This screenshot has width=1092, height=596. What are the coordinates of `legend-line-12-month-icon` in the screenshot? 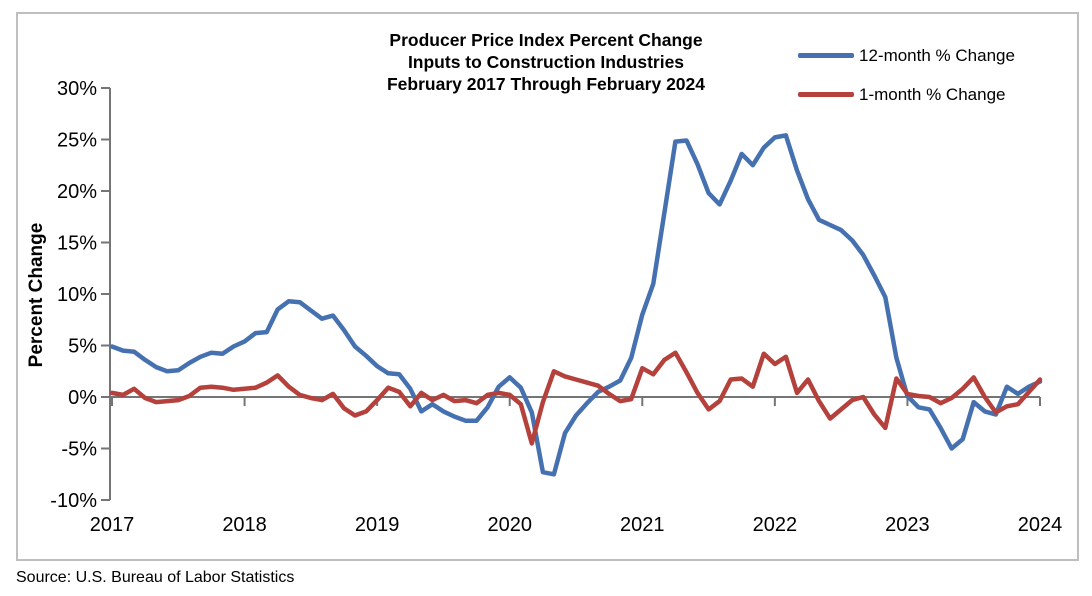 It's located at (826, 55).